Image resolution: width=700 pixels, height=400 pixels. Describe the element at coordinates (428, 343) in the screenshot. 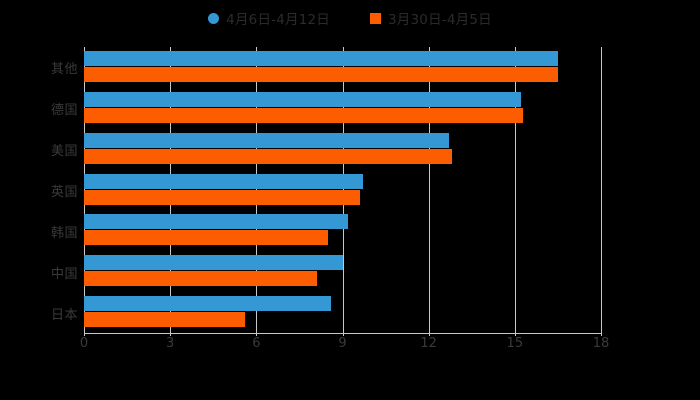

I see `x-axis-label-12: 12` at that location.